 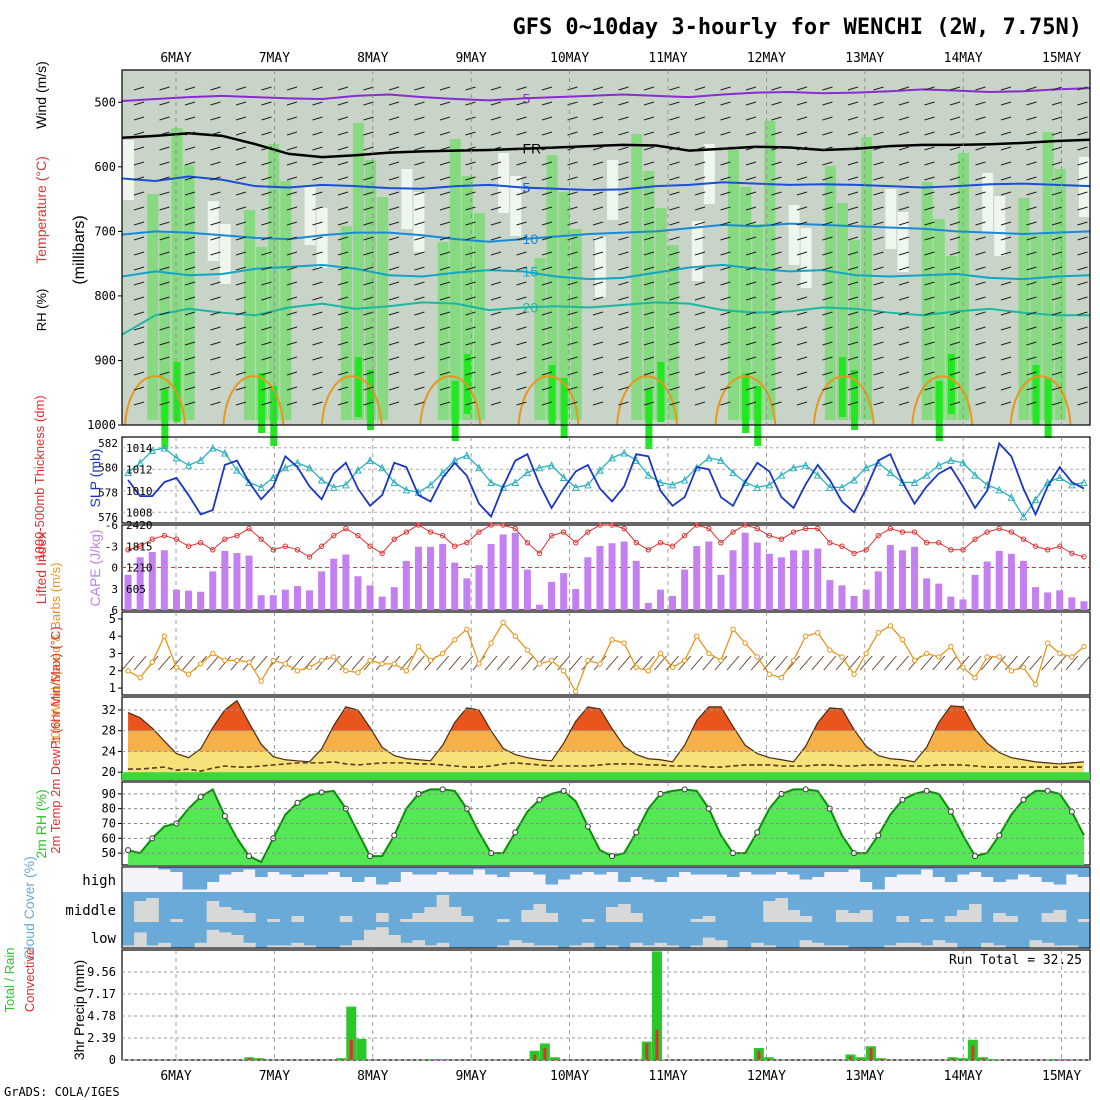 What do you see at coordinates (105, 296) in the screenshot?
I see `pressure-tick-label: 800` at bounding box center [105, 296].